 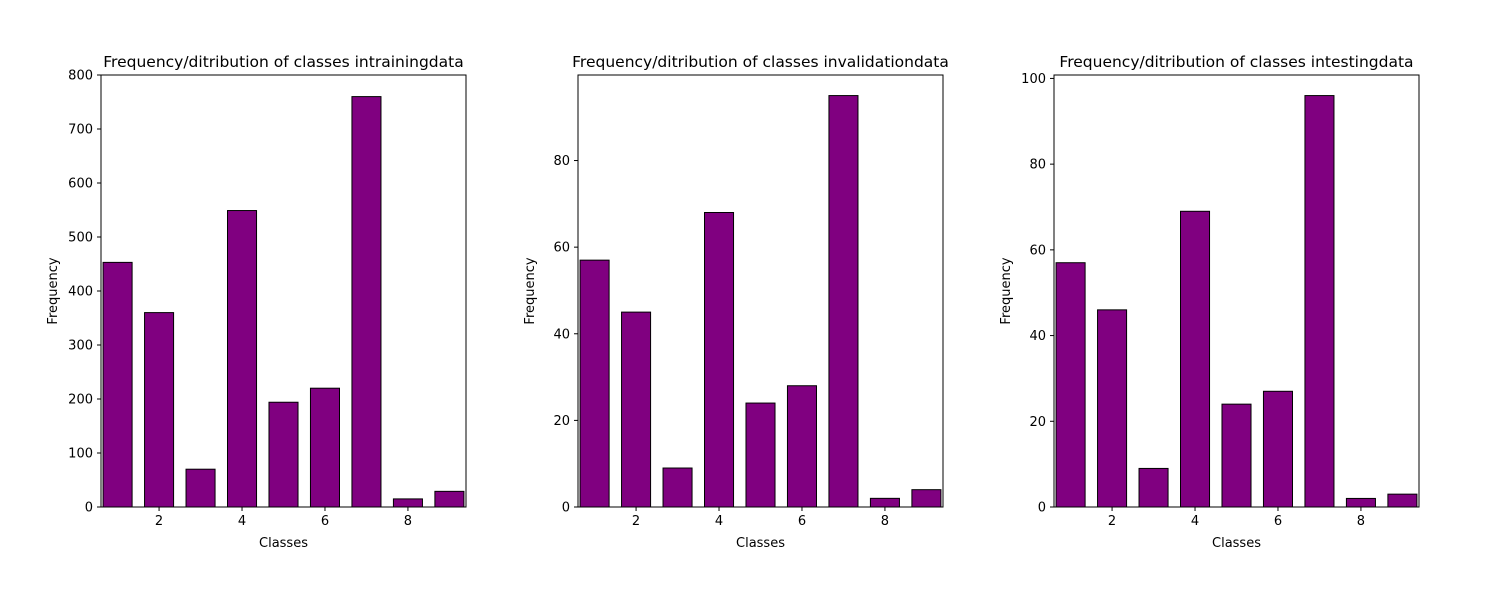 What do you see at coordinates (80, 238) in the screenshot?
I see `y-tick-label: 500` at bounding box center [80, 238].